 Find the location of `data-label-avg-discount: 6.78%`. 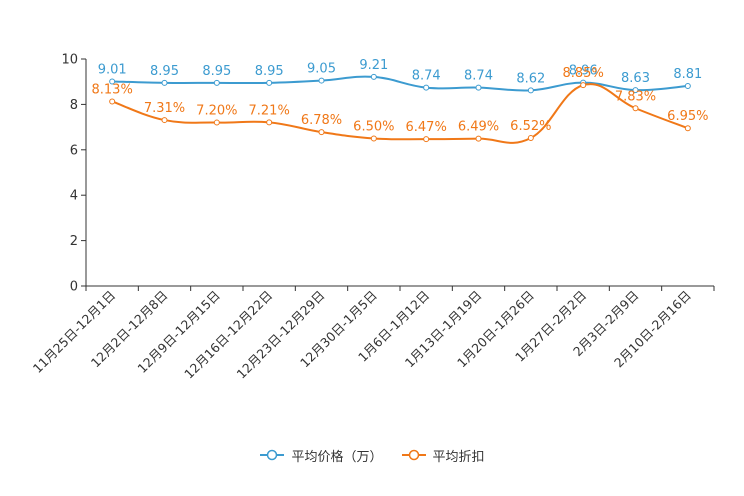

data-label-avg-discount: 6.78% is located at coordinates (321, 120).